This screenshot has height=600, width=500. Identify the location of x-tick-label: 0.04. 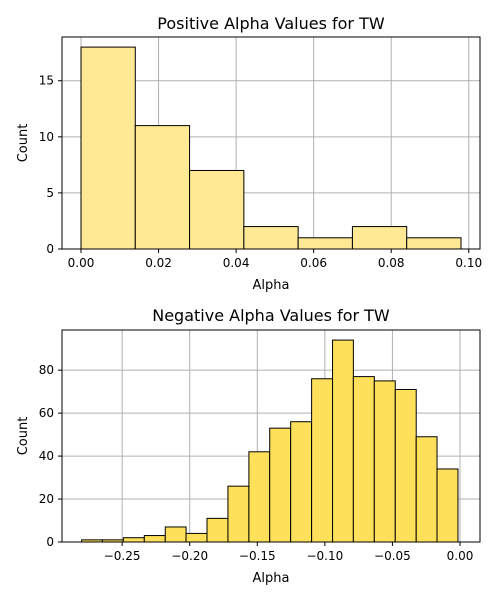
(236, 263).